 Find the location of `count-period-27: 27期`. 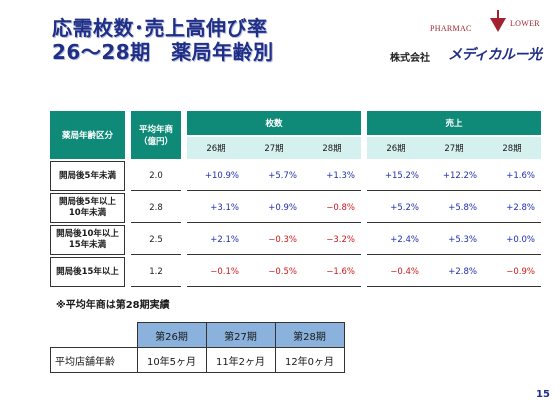

count-period-27: 27期 is located at coordinates (274, 148).